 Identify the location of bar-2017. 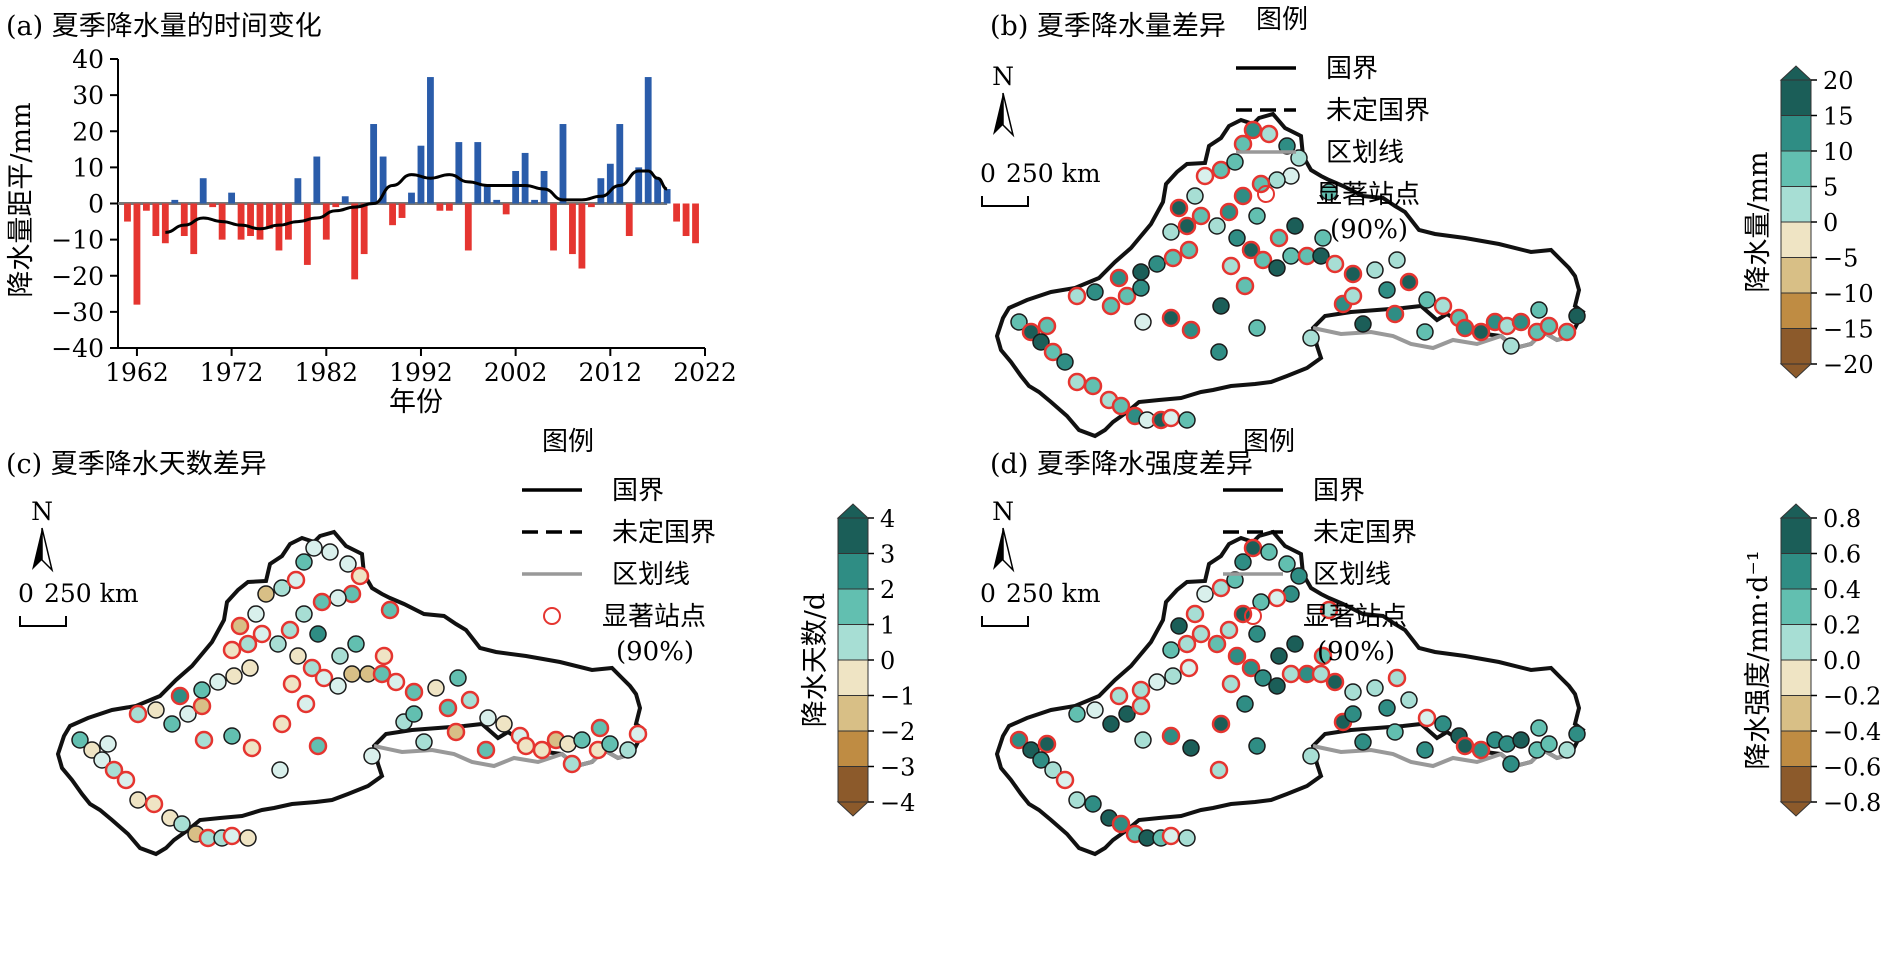
(658, 191).